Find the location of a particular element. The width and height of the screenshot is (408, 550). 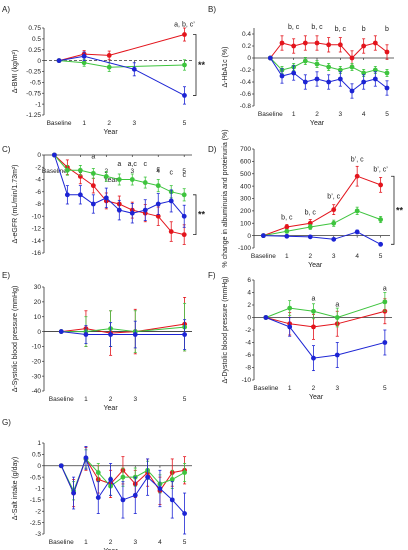

y-axis-label: Δ-HbA1c (%) is located at coordinates (225, 67).